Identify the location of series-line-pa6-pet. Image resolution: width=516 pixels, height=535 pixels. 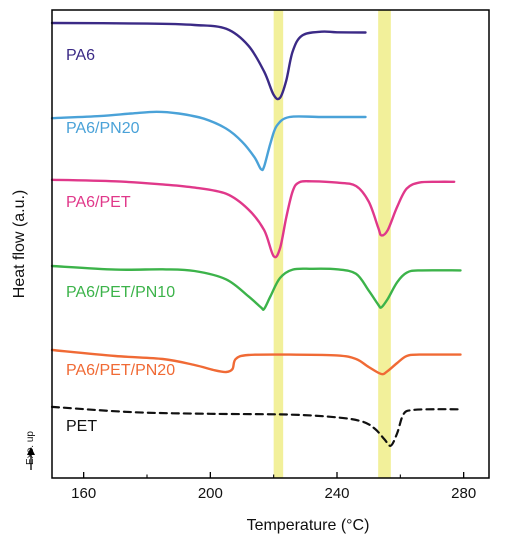
(253, 218).